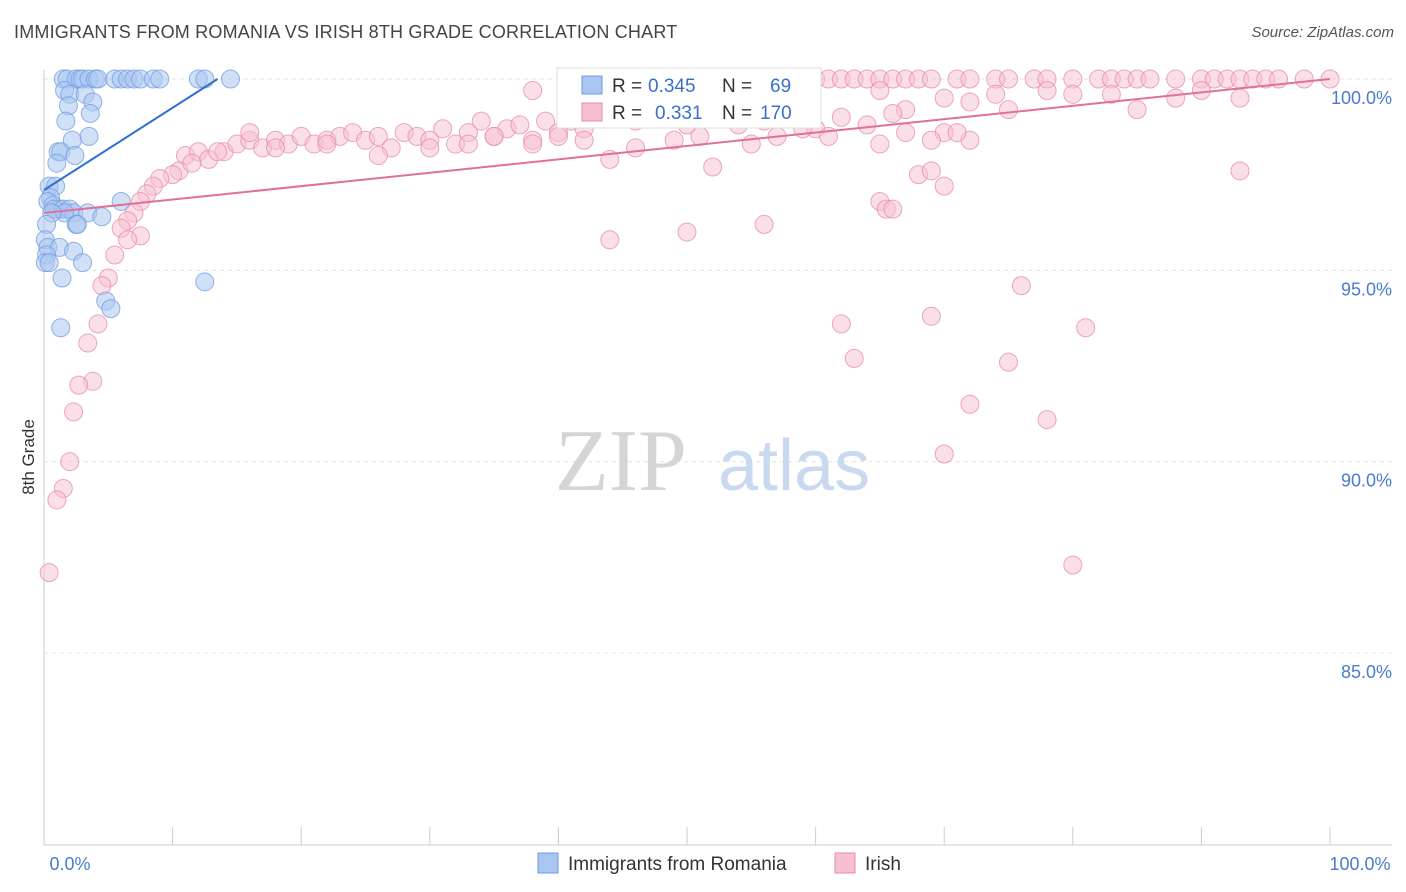 The height and width of the screenshot is (892, 1406). I want to click on bottom-legend-label-romania: Immigrants from Romania, so click(677, 864).